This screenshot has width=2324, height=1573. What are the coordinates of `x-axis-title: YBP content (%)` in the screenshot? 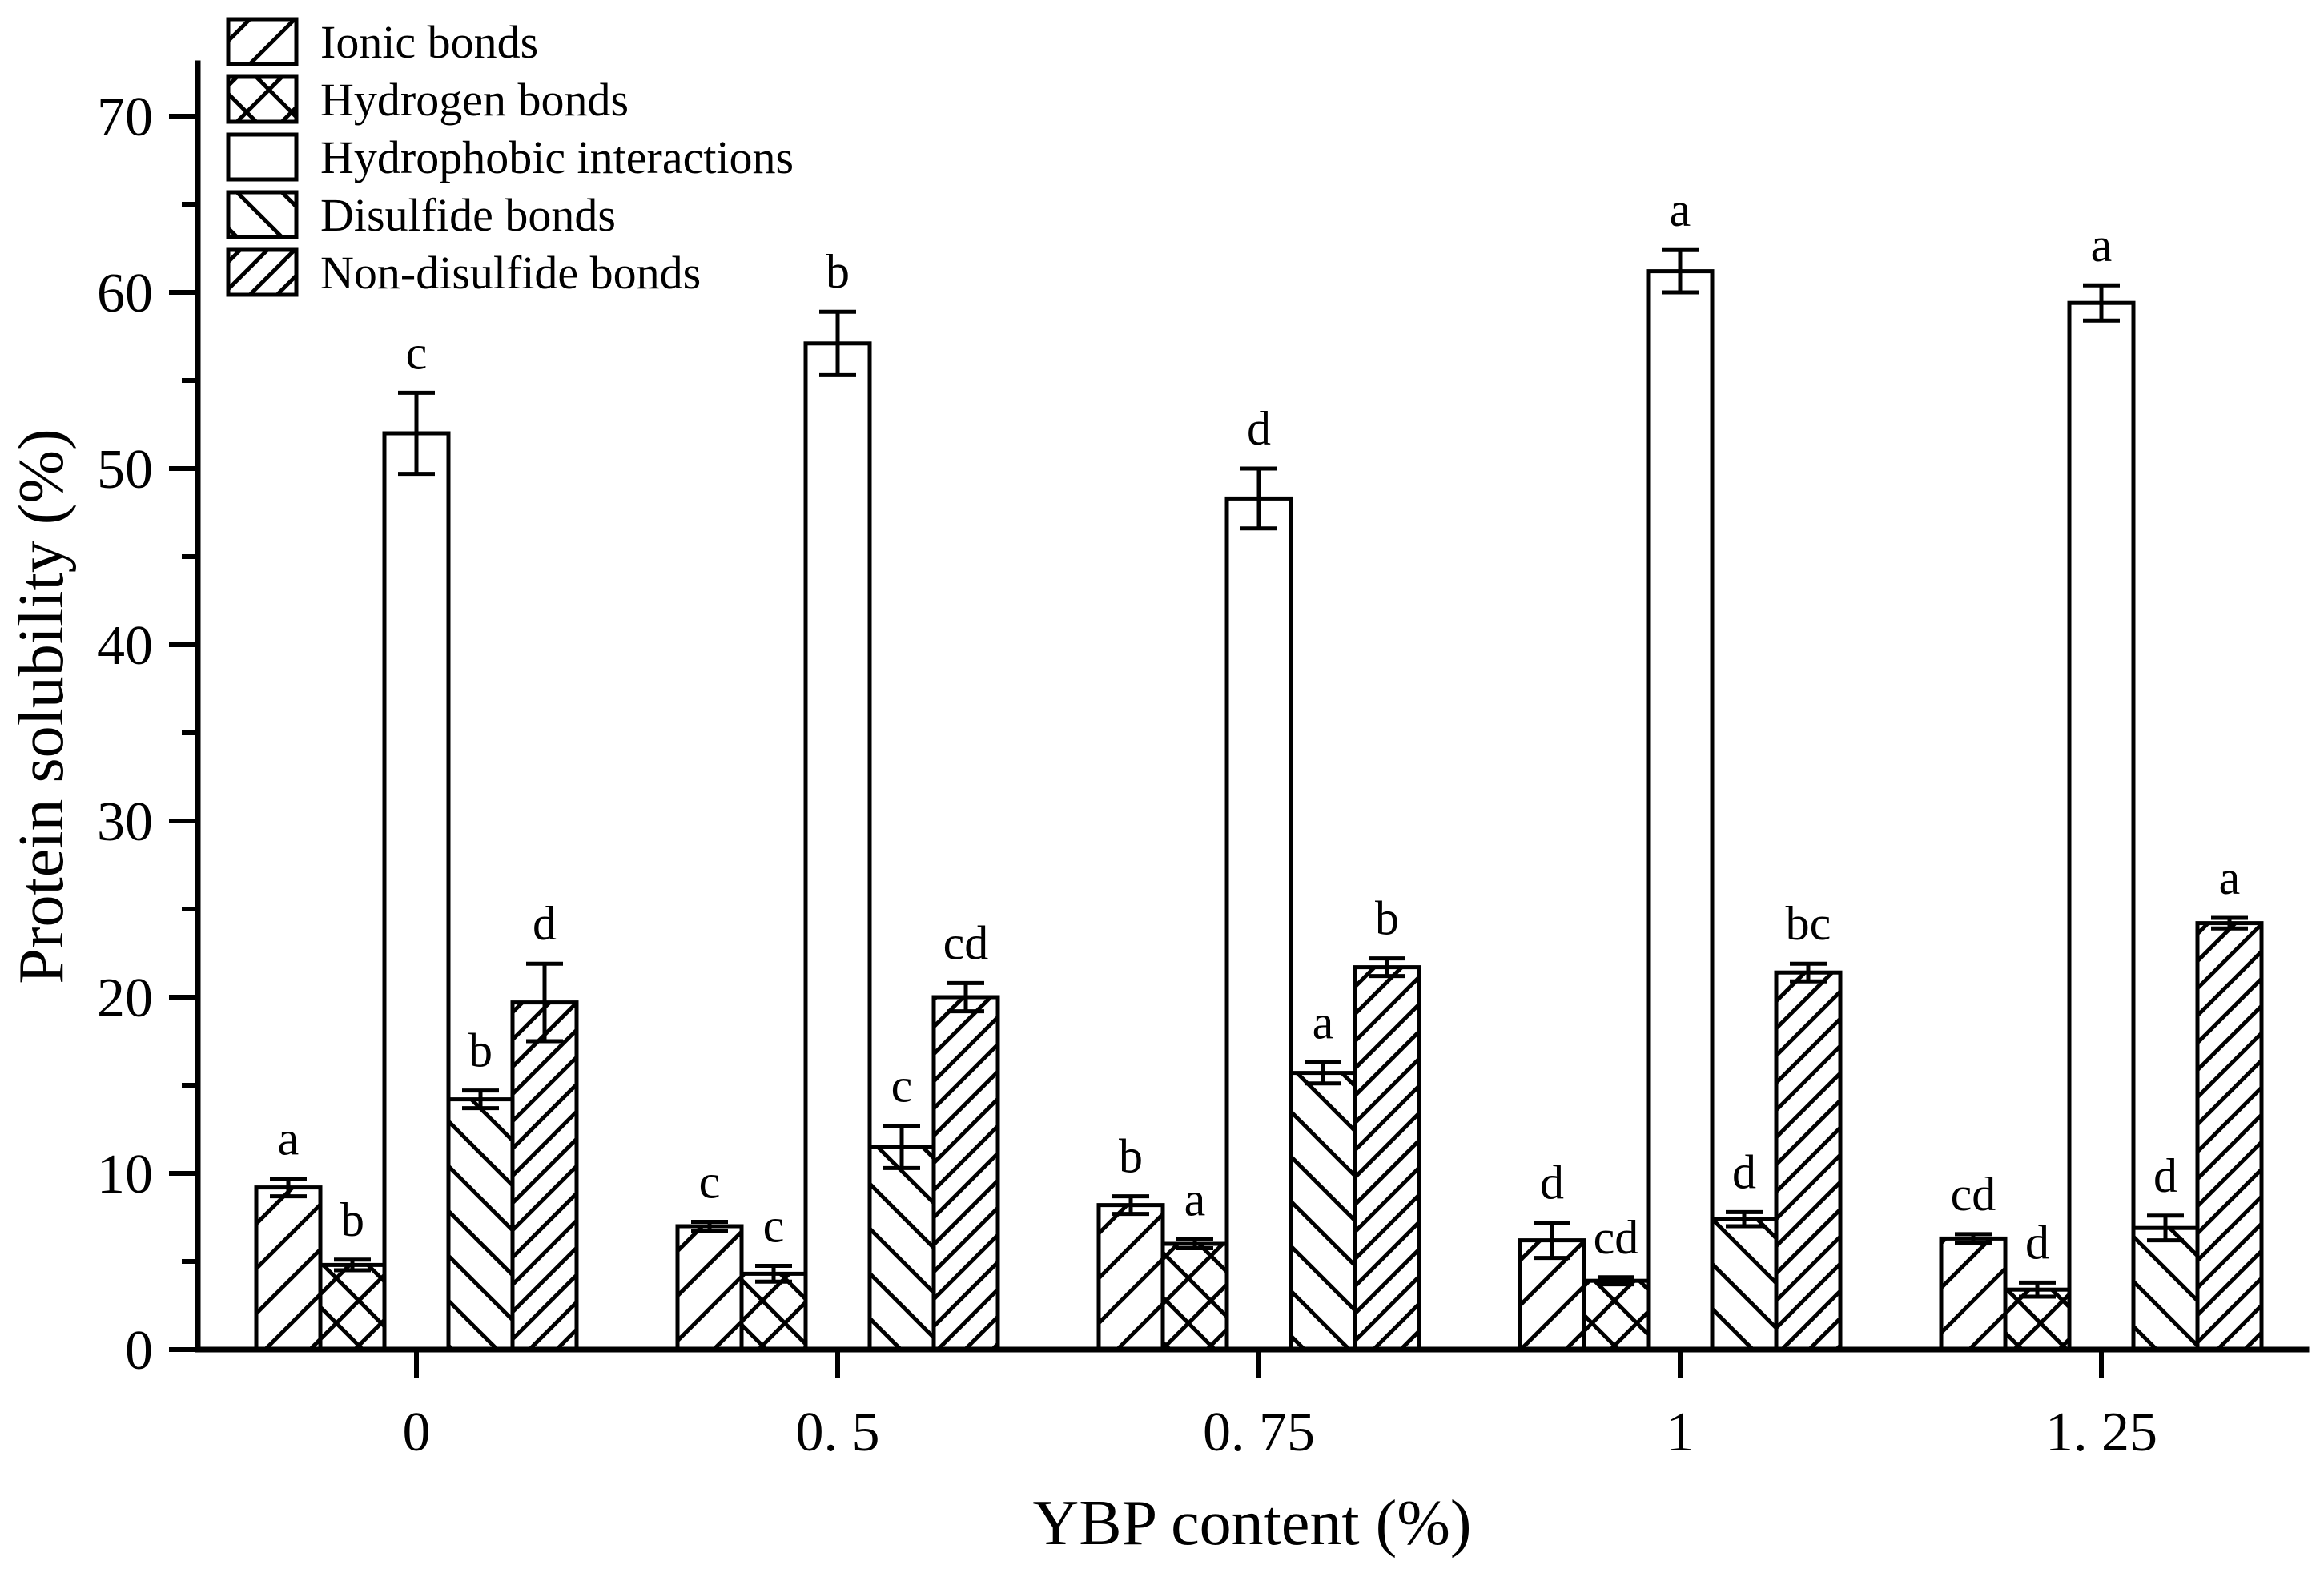 It's located at (1251, 1523).